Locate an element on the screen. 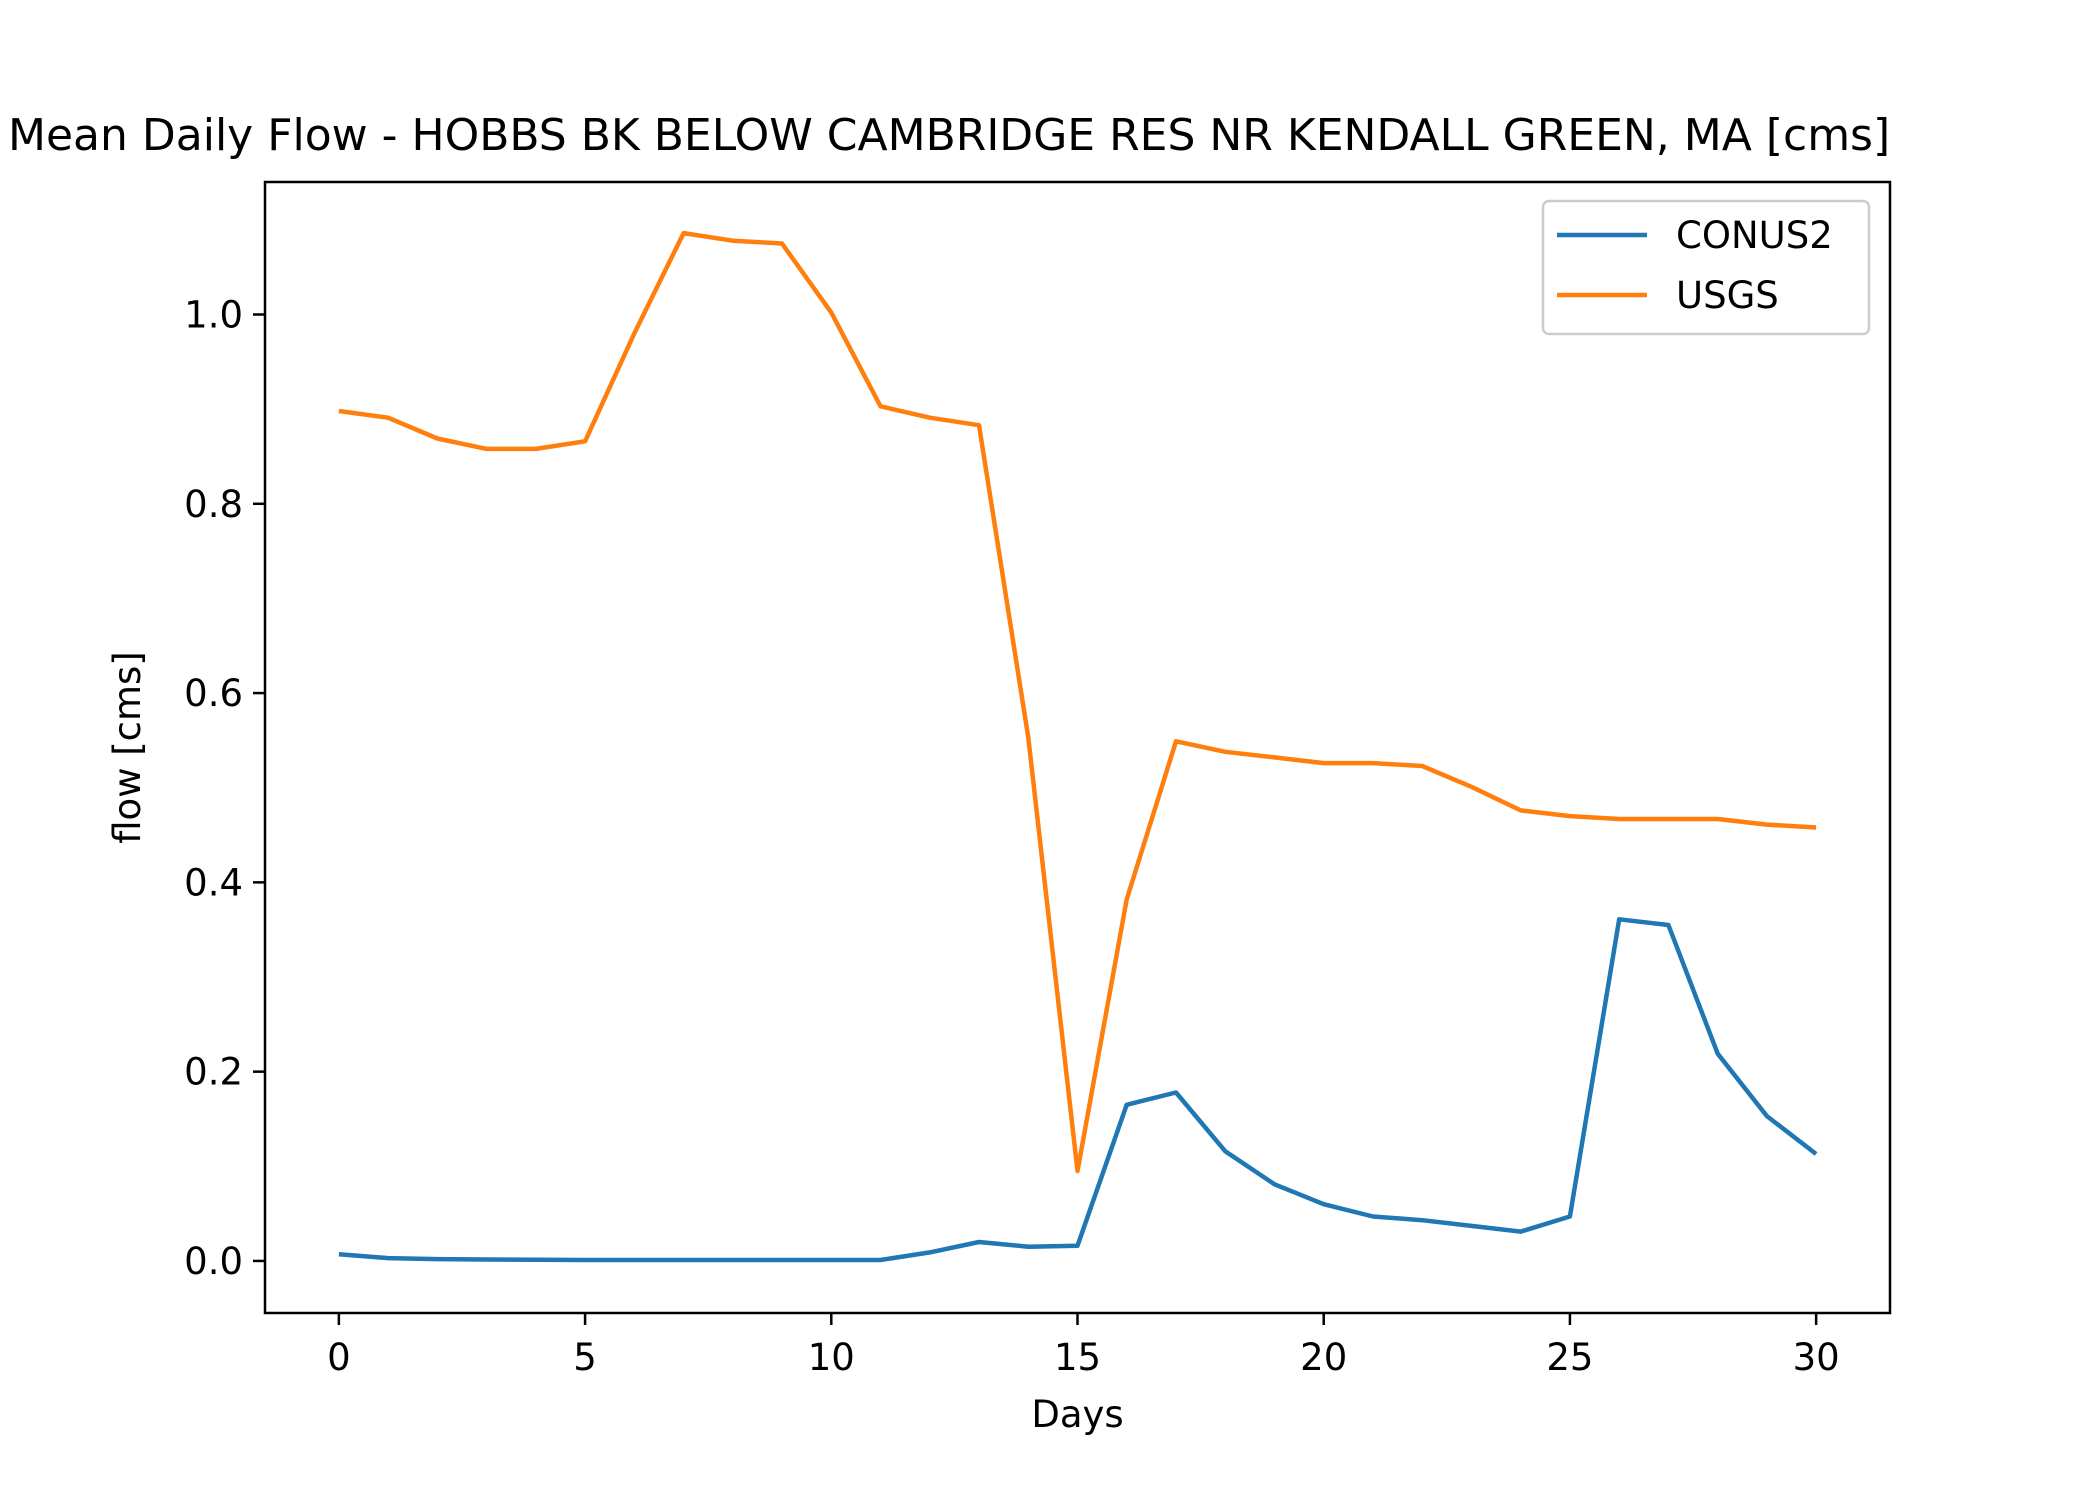 This screenshot has height=1500, width=2100. y-tick-label: 1.0 is located at coordinates (213, 315).